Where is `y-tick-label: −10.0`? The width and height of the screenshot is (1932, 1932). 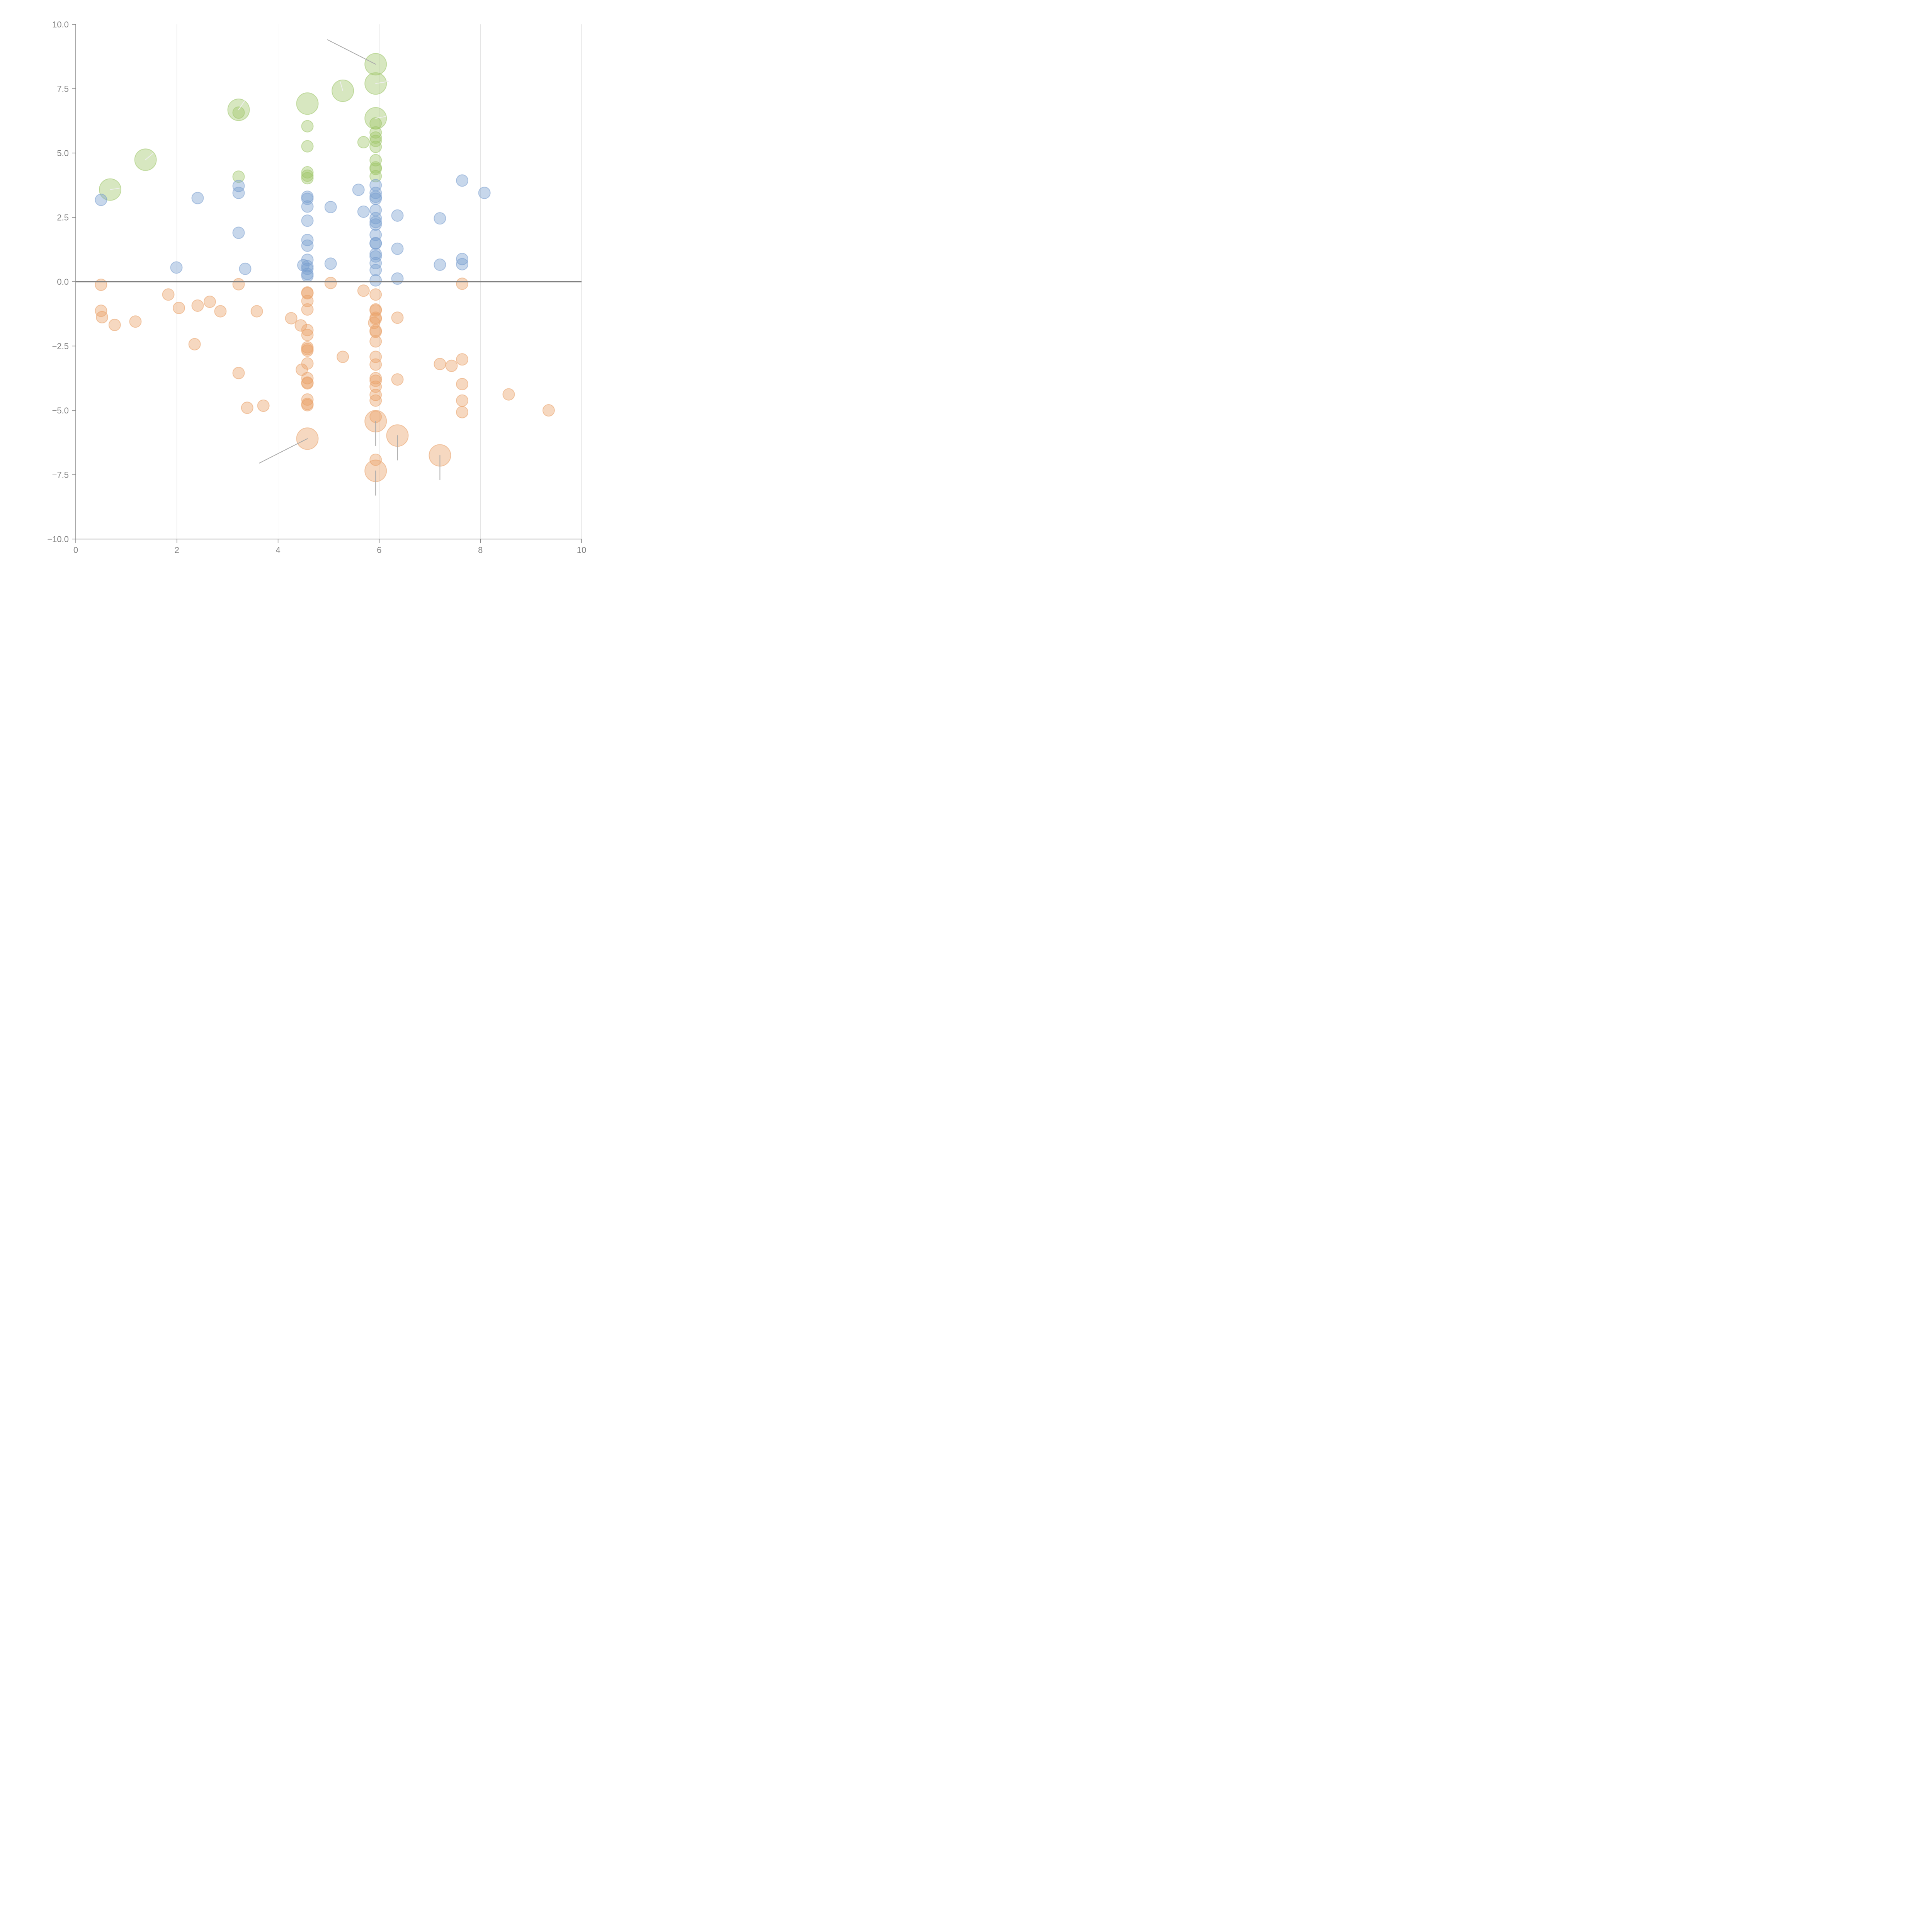 y-tick-label: −10.0 is located at coordinates (58, 539).